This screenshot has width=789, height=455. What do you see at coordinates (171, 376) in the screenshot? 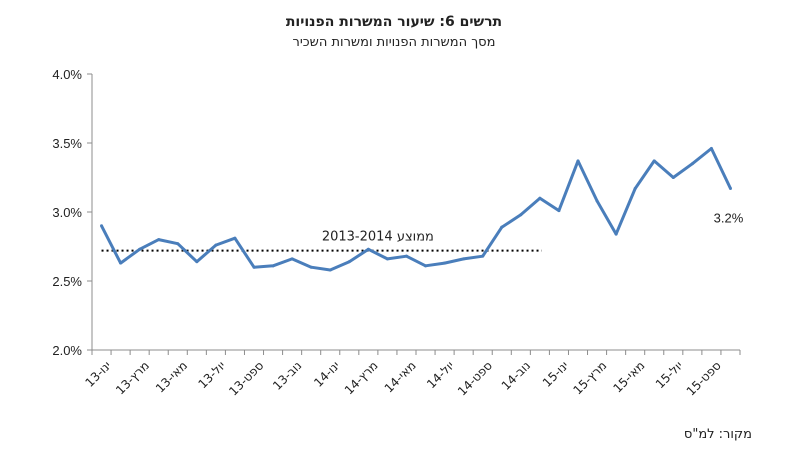
I see `x-tick-label: מאי-13` at bounding box center [171, 376].